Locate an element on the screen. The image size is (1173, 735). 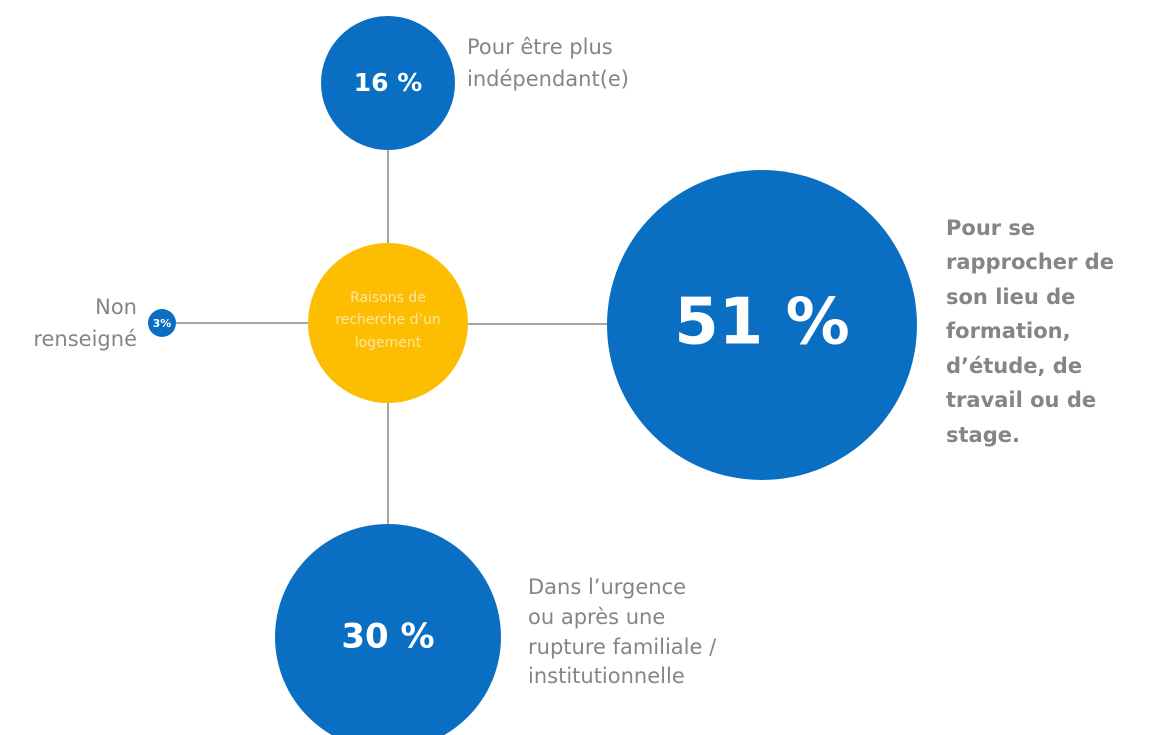
bubble-label: institutionnelle is located at coordinates (606, 676).